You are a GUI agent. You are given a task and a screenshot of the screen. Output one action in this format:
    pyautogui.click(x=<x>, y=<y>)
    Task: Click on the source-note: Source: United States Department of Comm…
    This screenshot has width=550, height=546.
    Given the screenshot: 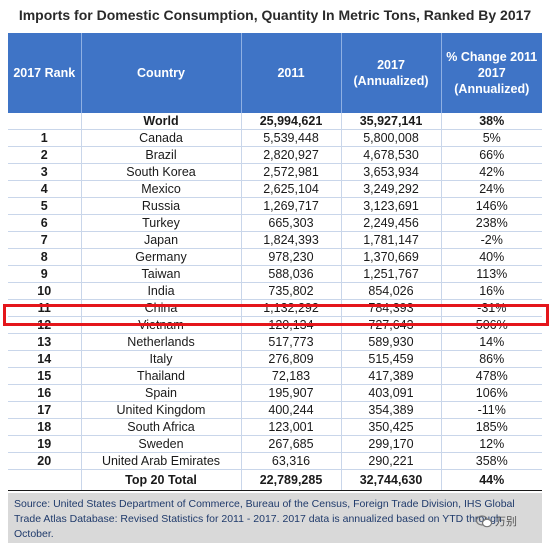 What is the action you would take?
    pyautogui.click(x=275, y=518)
    